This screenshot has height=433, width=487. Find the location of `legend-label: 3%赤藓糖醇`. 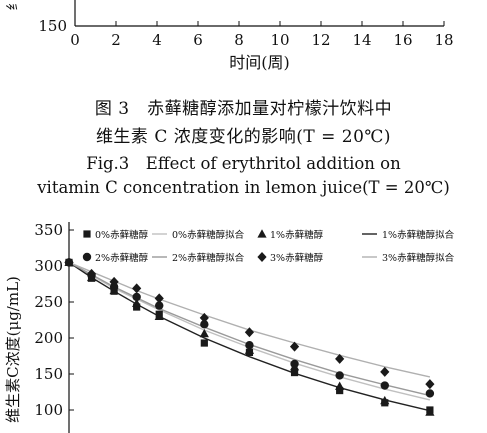

legend-label: 3%赤藓糖醇 is located at coordinates (297, 258).